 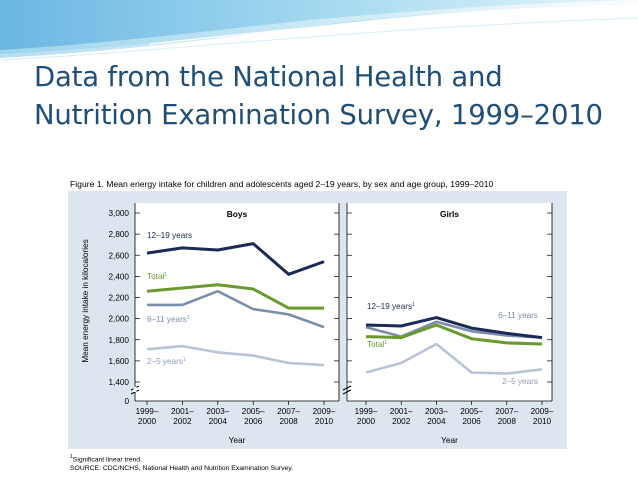 I want to click on y-tick-label: 1,400, so click(x=119, y=382).